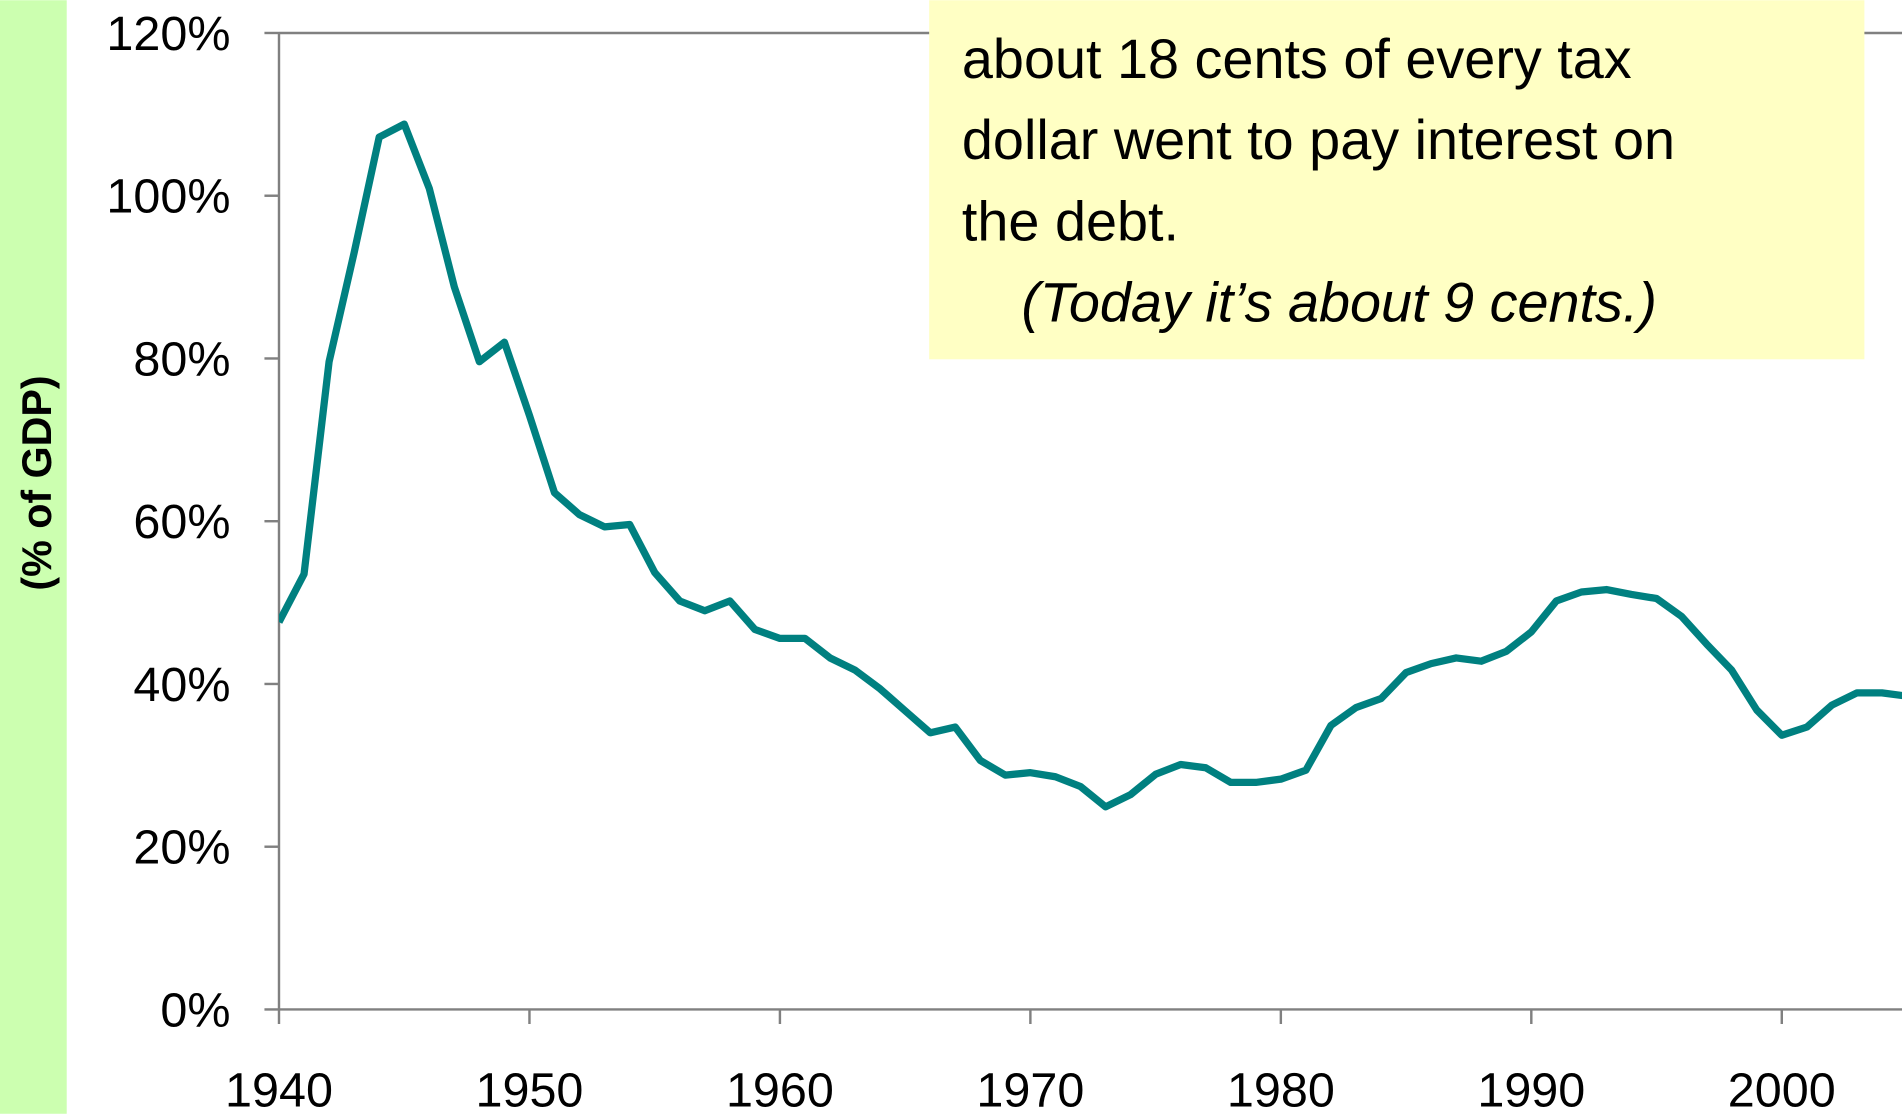 The image size is (1902, 1114). What do you see at coordinates (1318, 139) in the screenshot?
I see `annotation-line: dollar went to pay interest on` at bounding box center [1318, 139].